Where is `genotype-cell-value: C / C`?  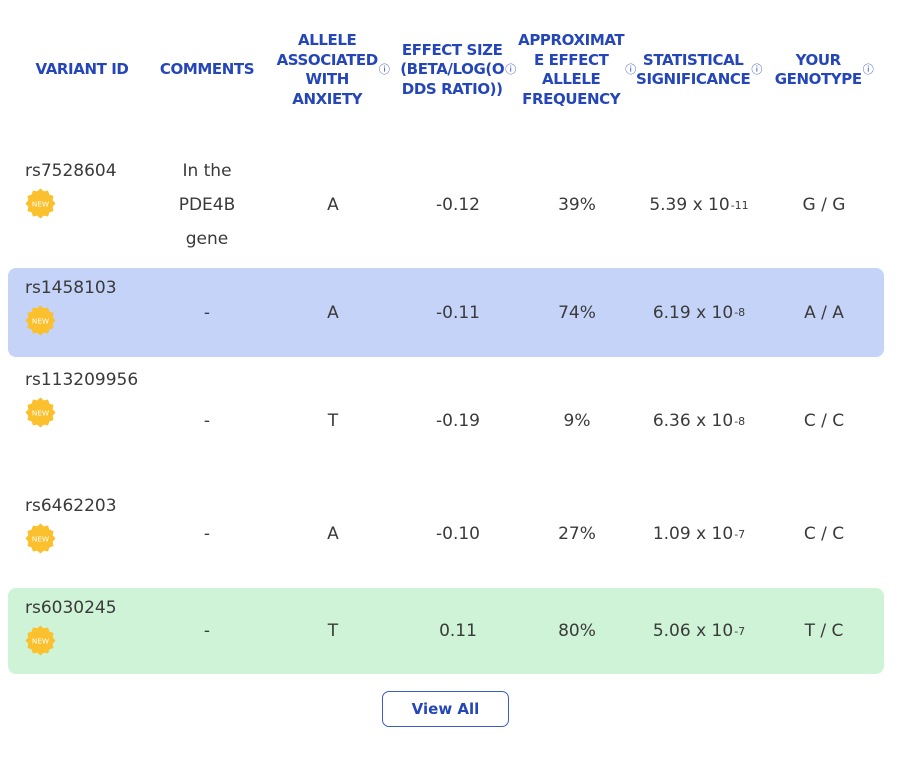
genotype-cell-value: C / C is located at coordinates (824, 534).